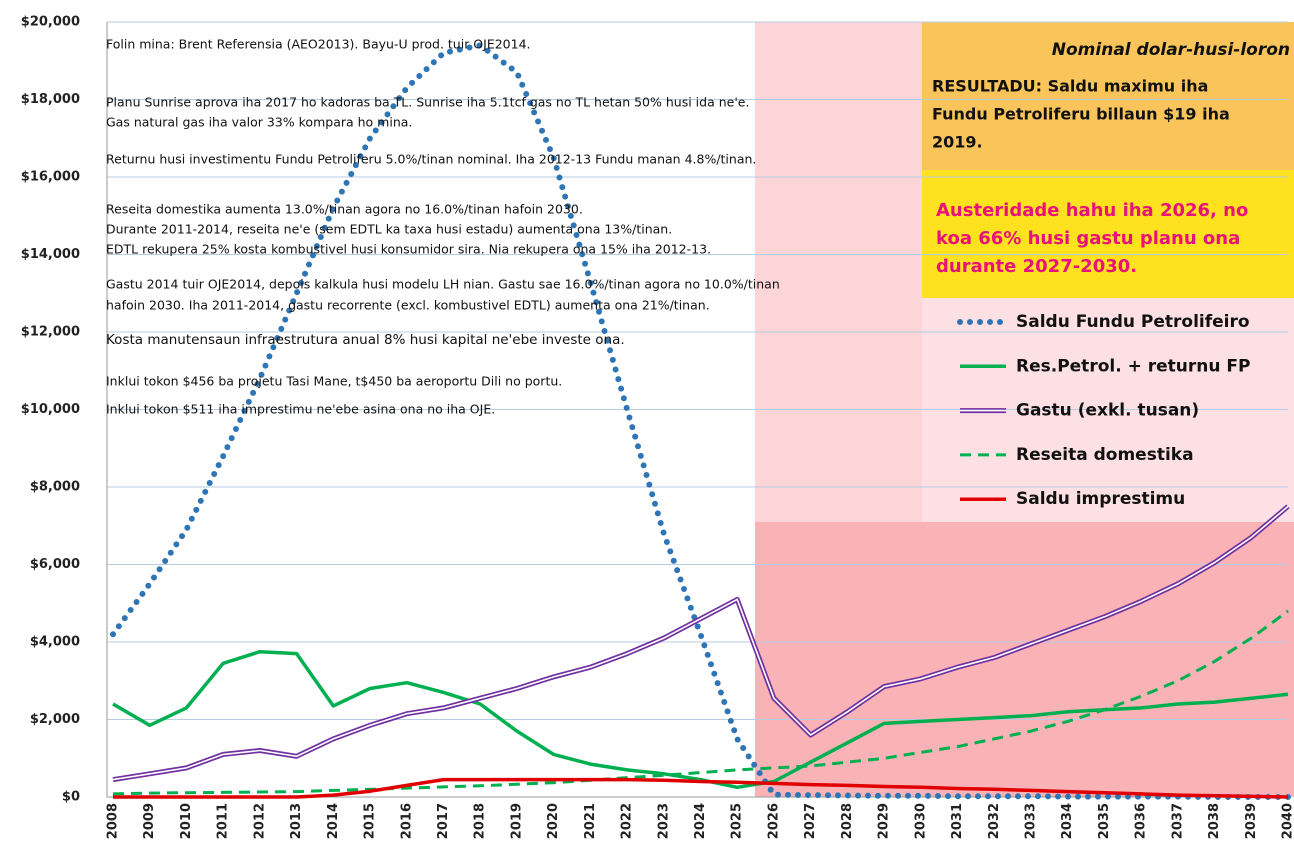  I want to click on x-tick-label: 2026, so click(773, 821).